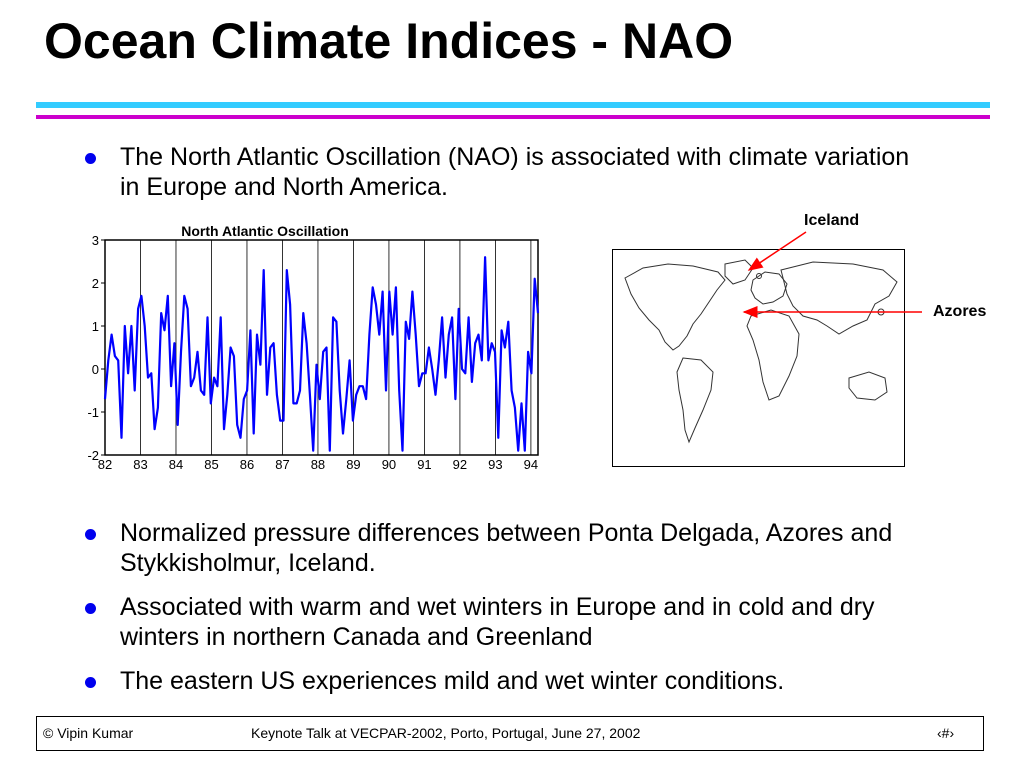 The height and width of the screenshot is (768, 1024). I want to click on greenland-outline, so click(739, 272).